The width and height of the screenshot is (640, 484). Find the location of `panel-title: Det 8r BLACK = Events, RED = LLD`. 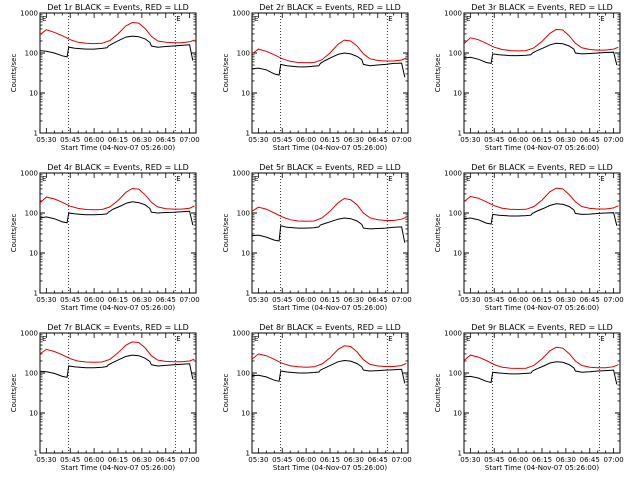

panel-title: Det 8r BLACK = Events, RED = LLD is located at coordinates (330, 327).